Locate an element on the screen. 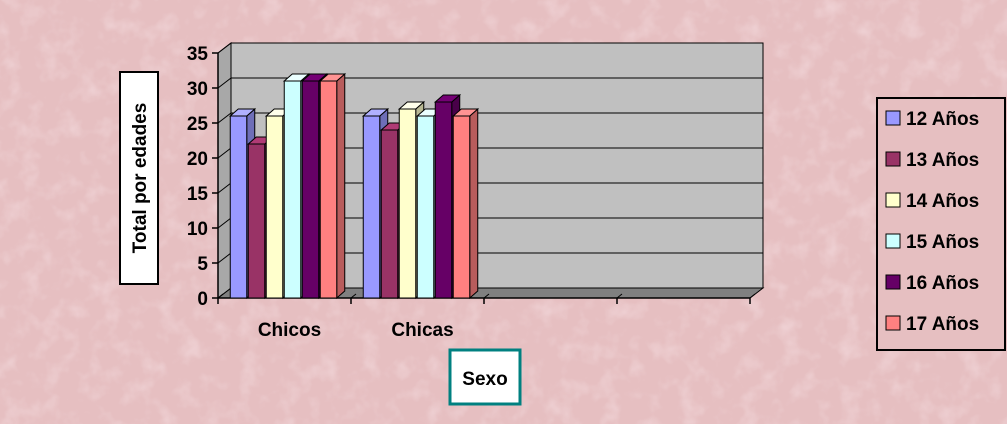 Image resolution: width=1007 pixels, height=429 pixels. y-axis-title: Total por edades is located at coordinates (140, 178).